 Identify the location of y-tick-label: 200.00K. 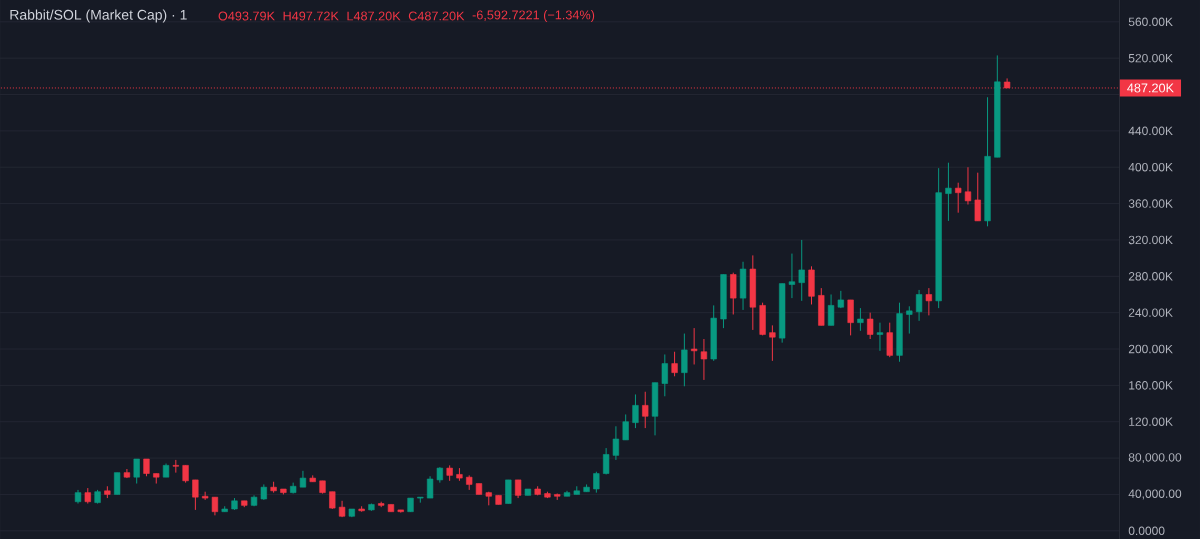
(1150, 349).